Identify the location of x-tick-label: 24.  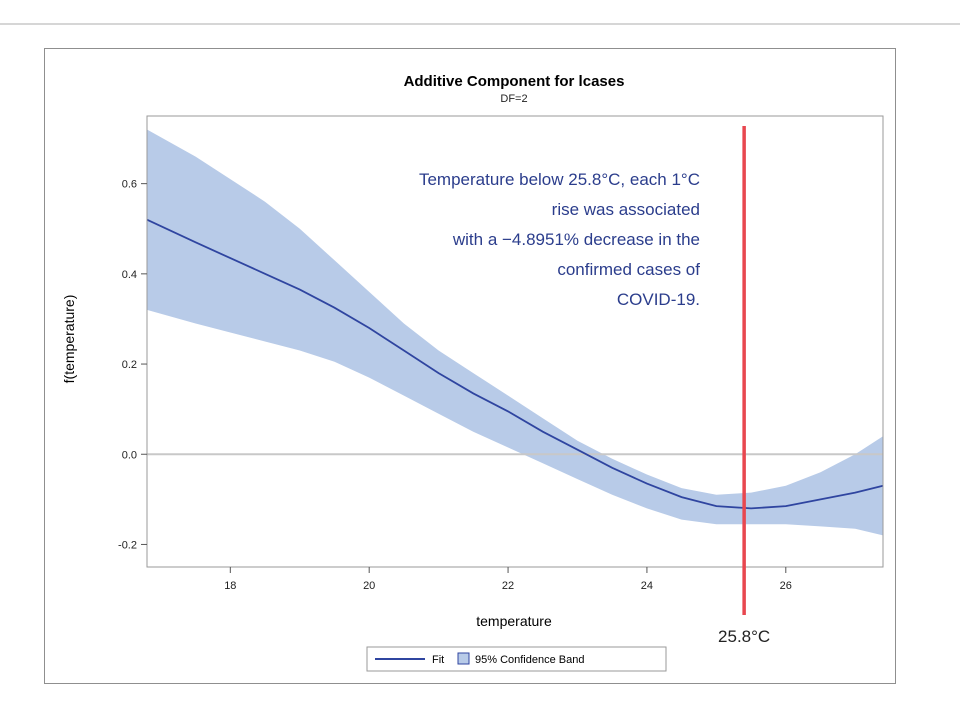
(647, 586).